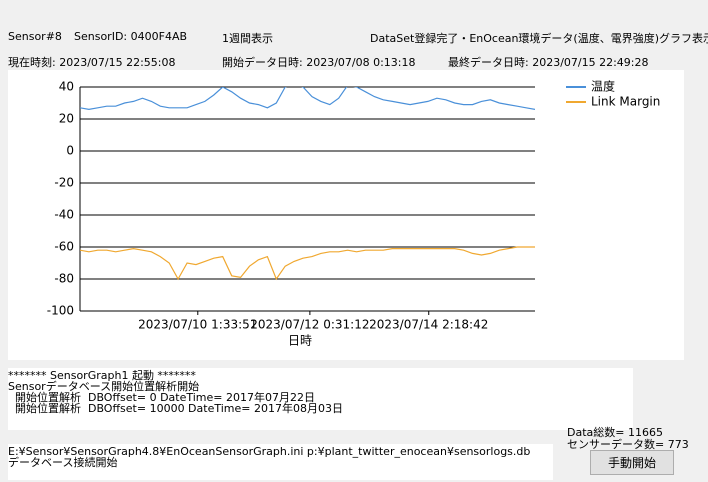 The height and width of the screenshot is (482, 708). What do you see at coordinates (300, 341) in the screenshot?
I see `x-axis-label: 日時` at bounding box center [300, 341].